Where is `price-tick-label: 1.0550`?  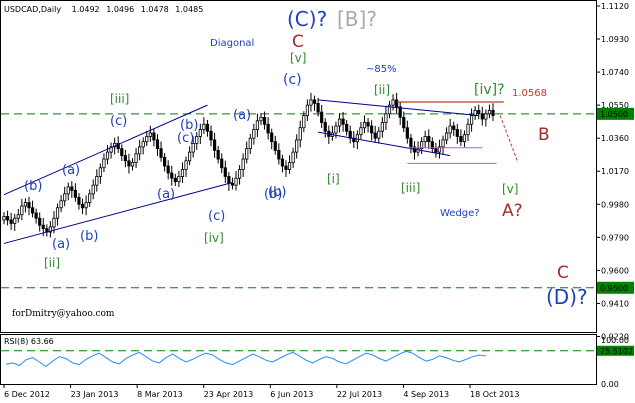
price-tick-label: 1.0550 is located at coordinates (615, 105).